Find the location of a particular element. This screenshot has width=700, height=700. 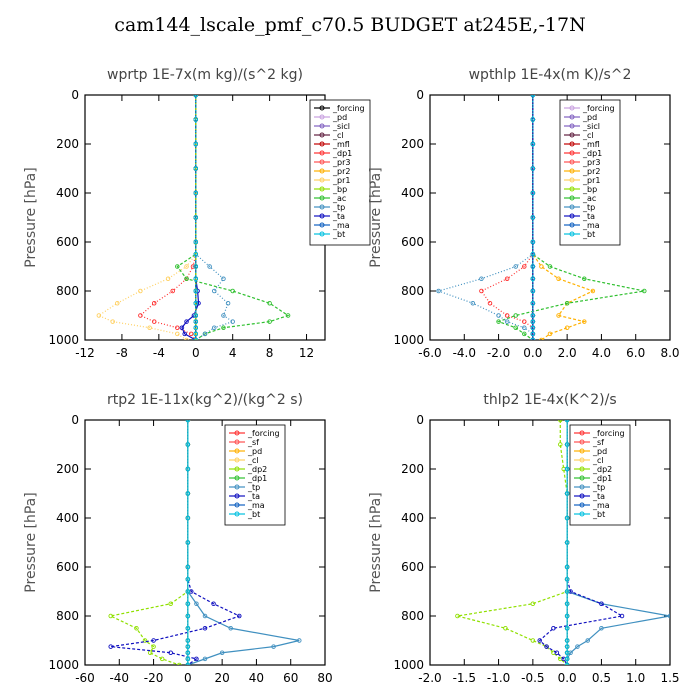

x-tick-label: 8.0 is located at coordinates (669, 353).